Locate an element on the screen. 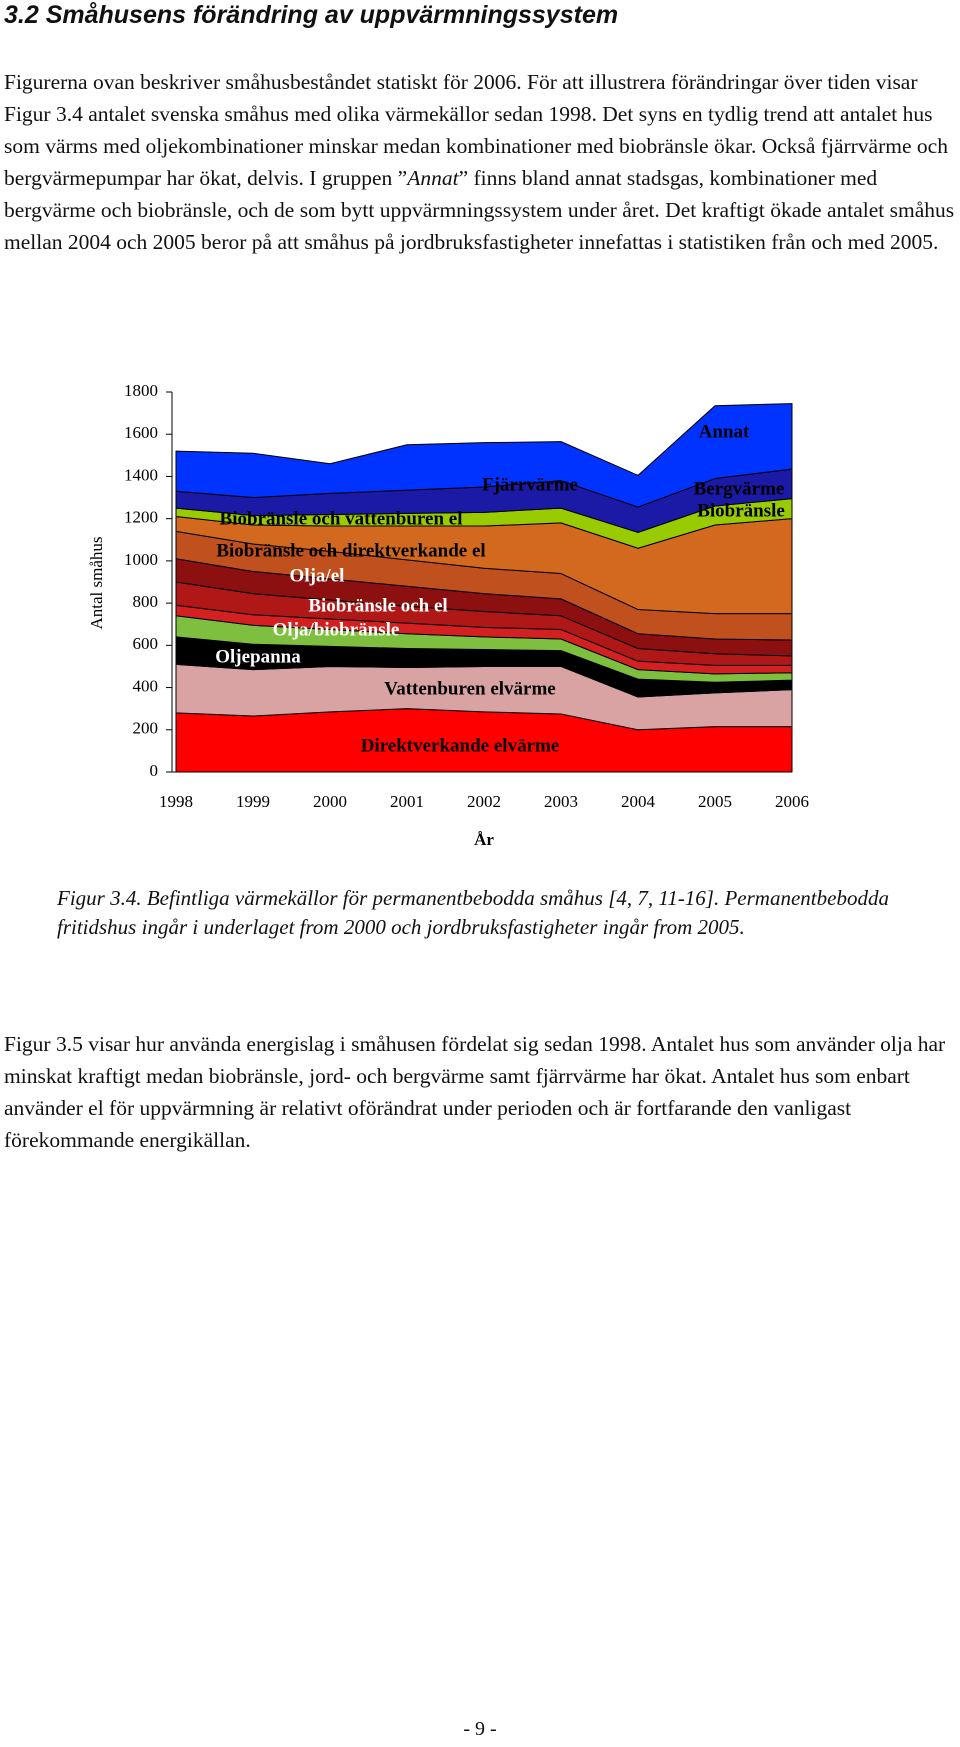 The height and width of the screenshot is (1747, 960). series-label: Olja/biobränsle is located at coordinates (336, 629).